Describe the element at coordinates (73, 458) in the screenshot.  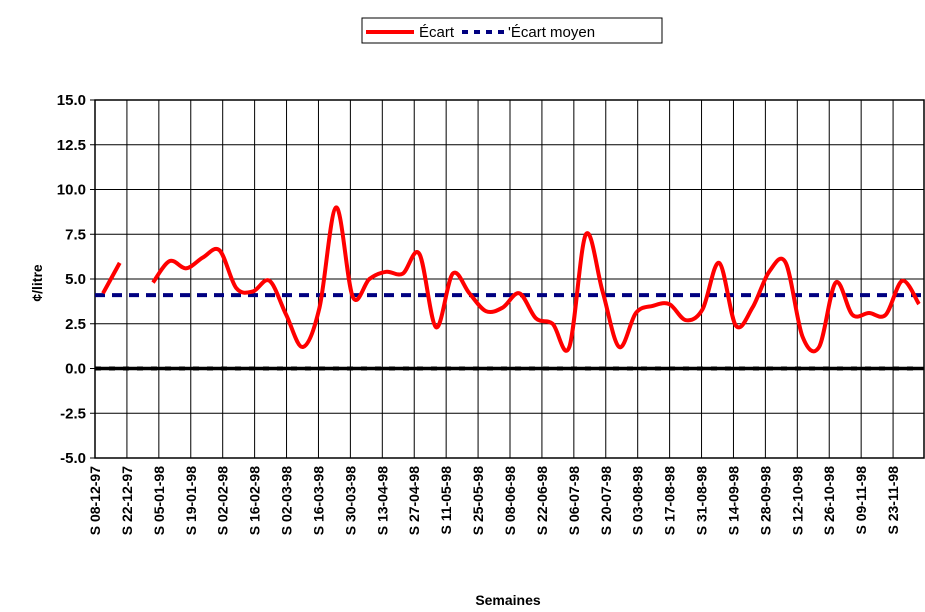
I see `y-tick-label: -5.0` at that location.